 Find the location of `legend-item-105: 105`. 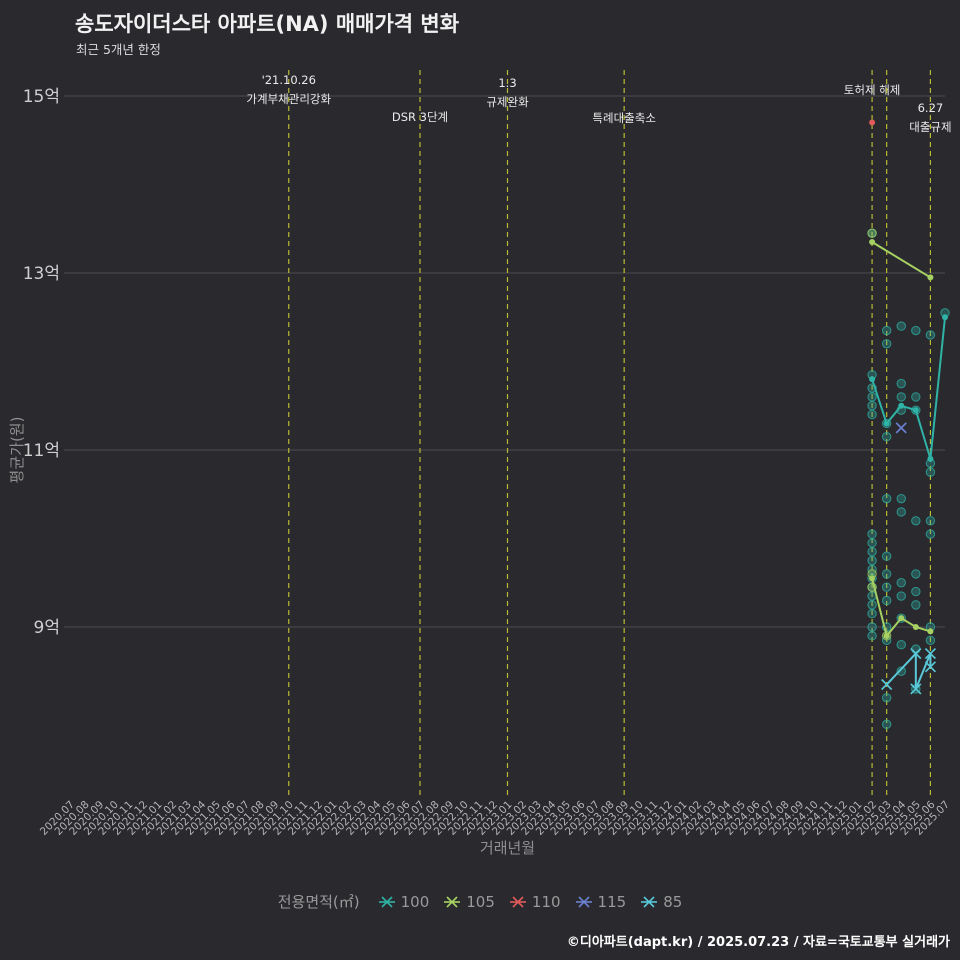

legend-item-105: 105 is located at coordinates (469, 902).